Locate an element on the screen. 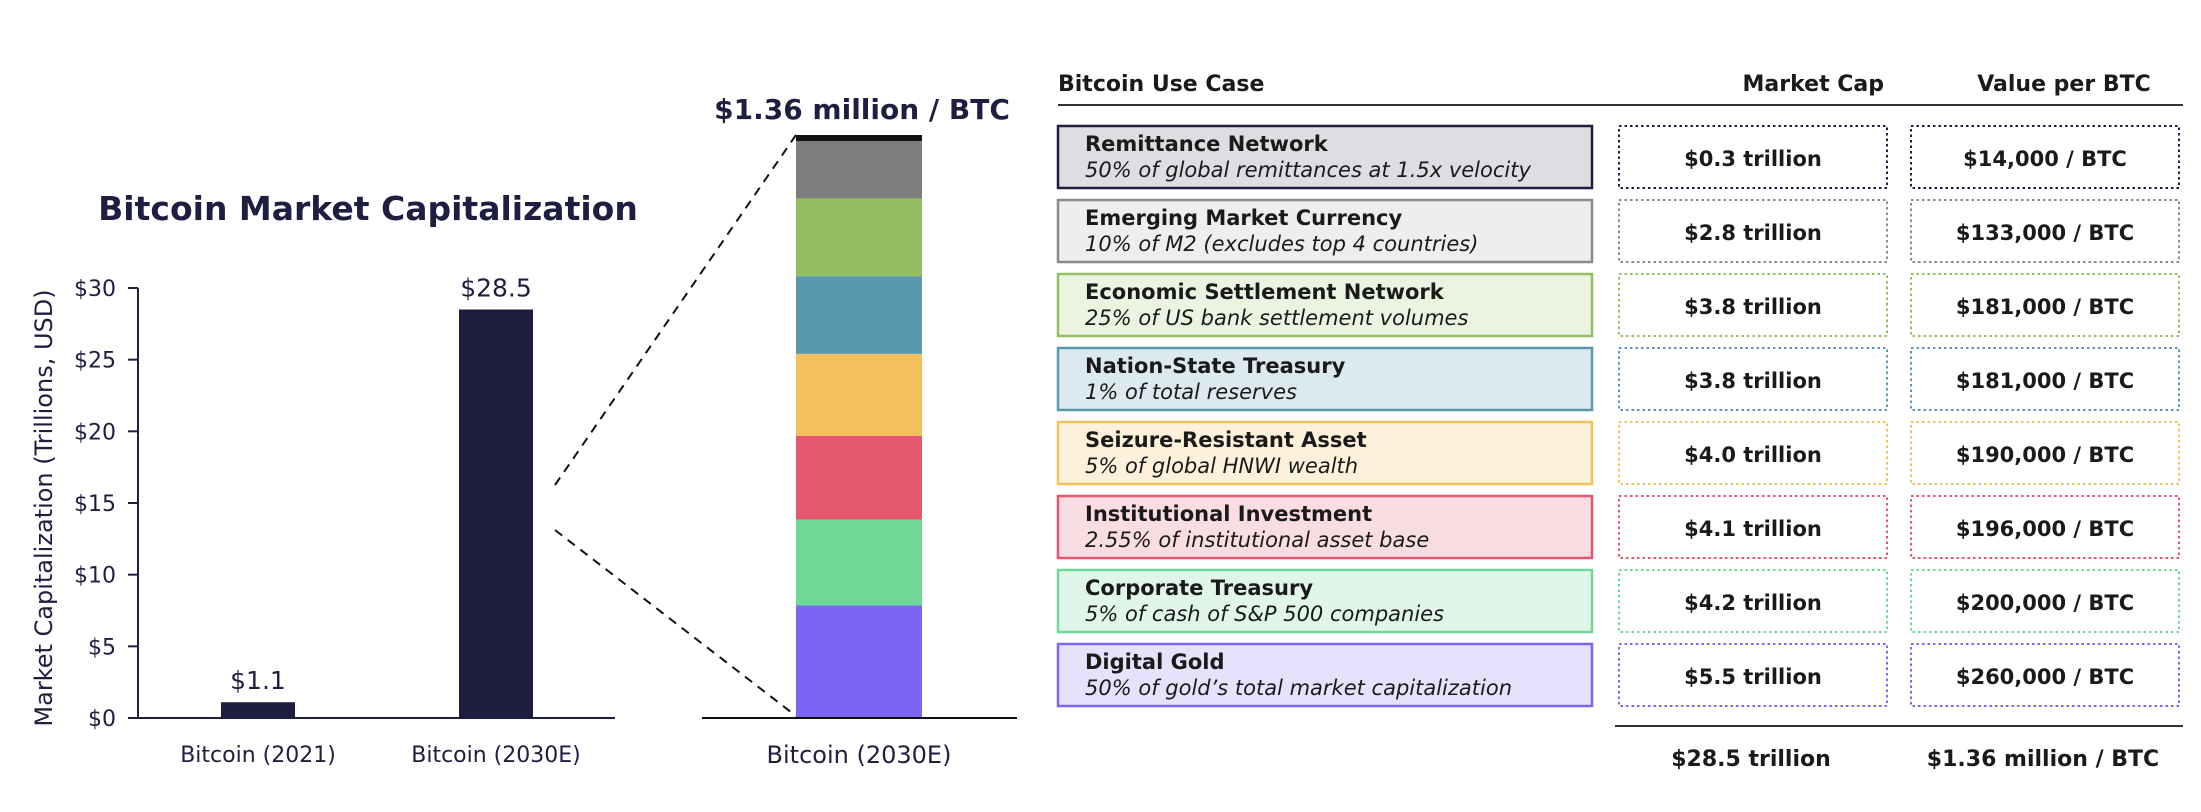  use-case-description: 25% of US bank settlement volumes is located at coordinates (1276, 318).